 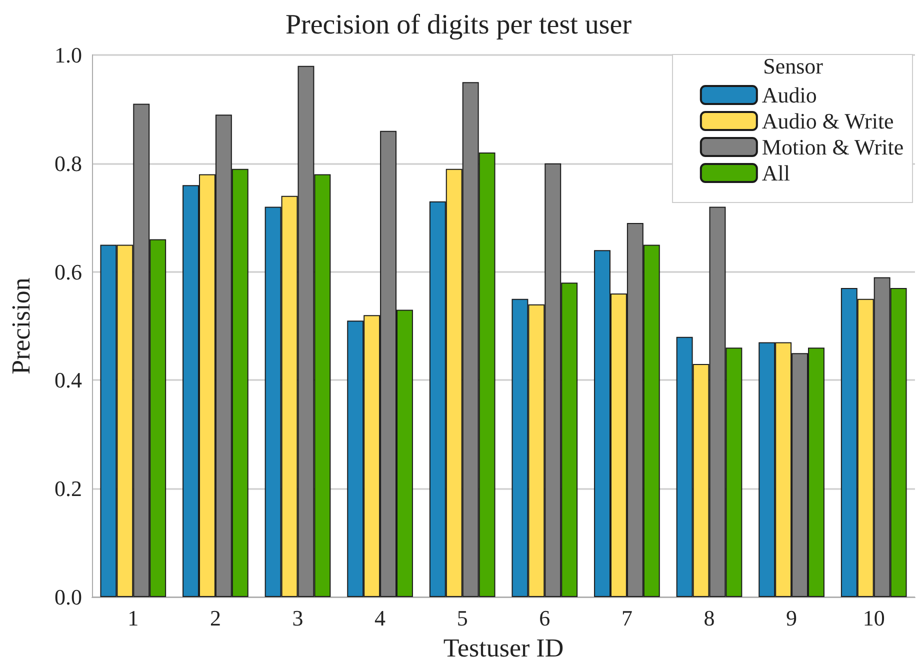 What do you see at coordinates (776, 173) in the screenshot?
I see `legend-label: All` at bounding box center [776, 173].